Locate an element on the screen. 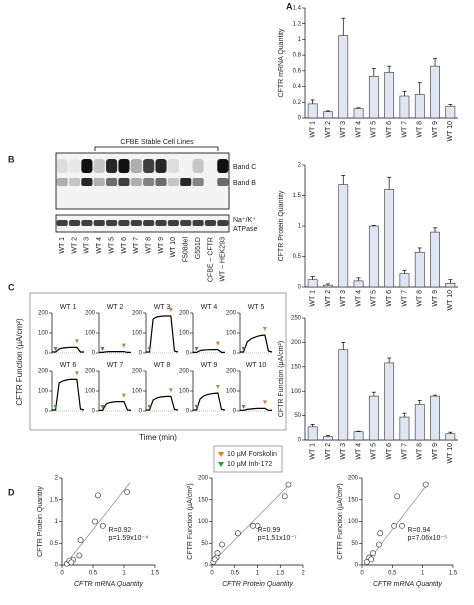  x-tick-label: WT 10 is located at coordinates (450, 300).